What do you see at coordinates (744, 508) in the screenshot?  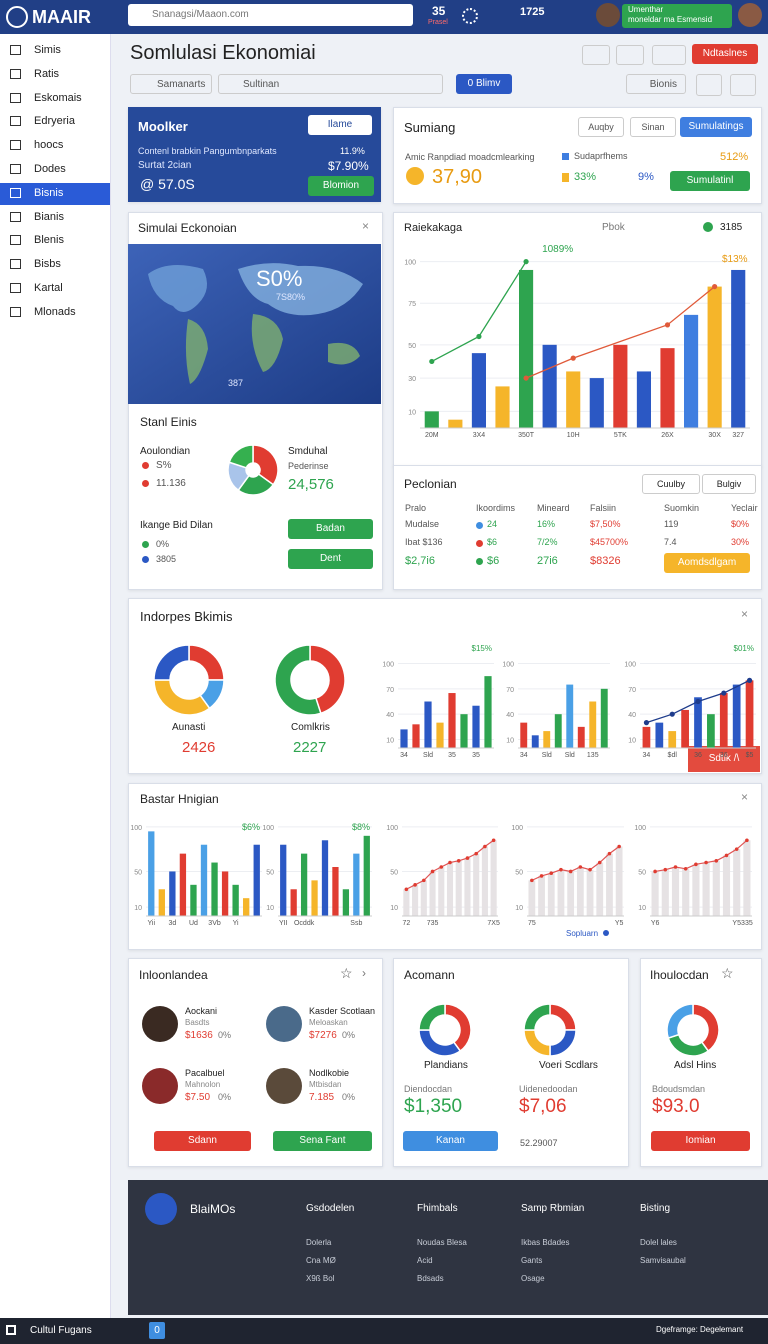 I see `column-header: Yeclair` at bounding box center [744, 508].